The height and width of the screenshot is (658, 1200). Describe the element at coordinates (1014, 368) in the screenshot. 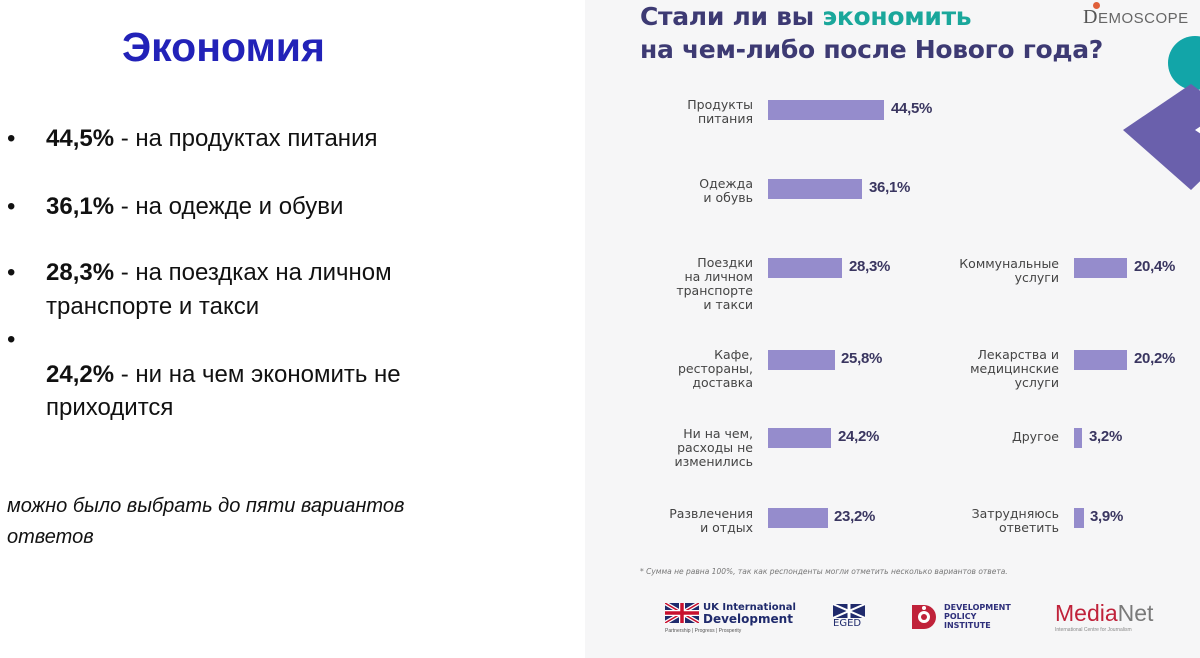

I see `row-label: Лекарства и медицинские услуги` at that location.